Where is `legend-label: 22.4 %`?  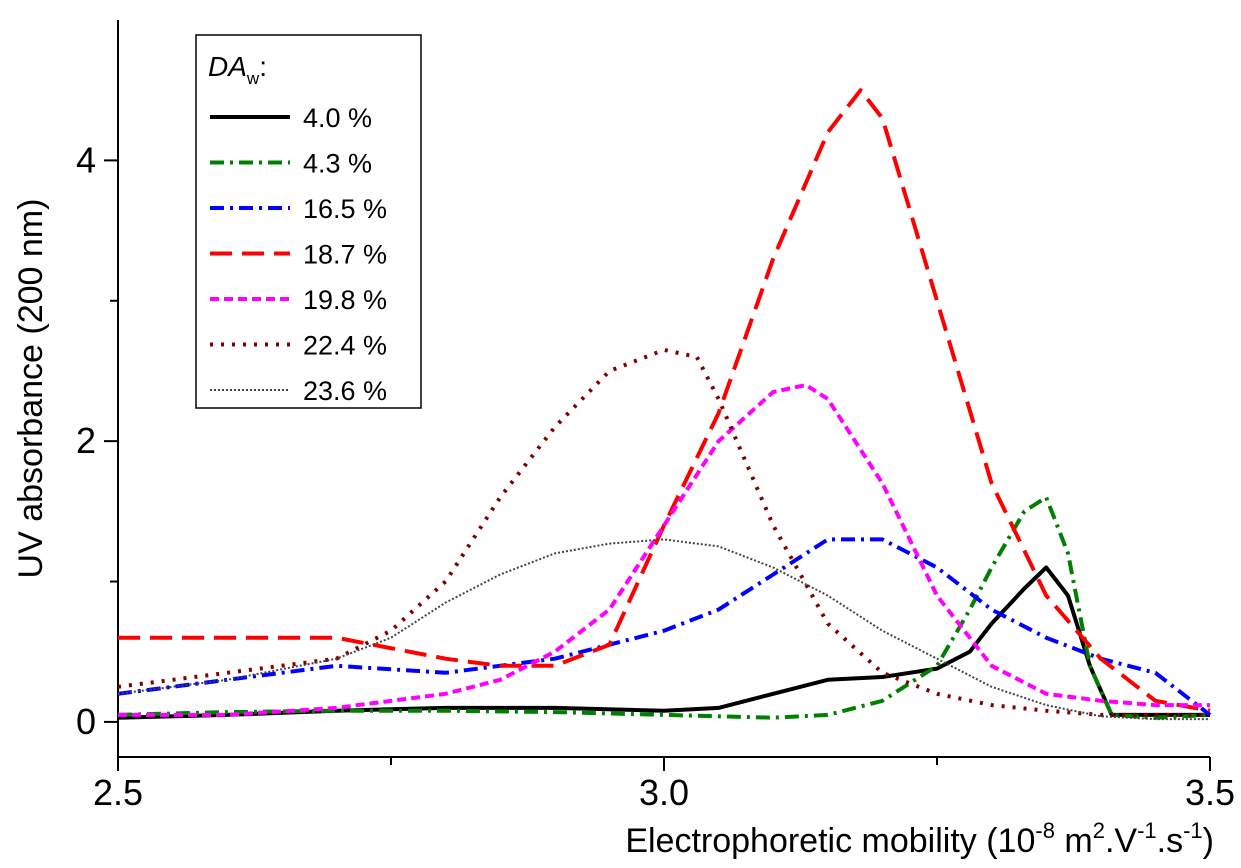
legend-label: 22.4 % is located at coordinates (345, 346).